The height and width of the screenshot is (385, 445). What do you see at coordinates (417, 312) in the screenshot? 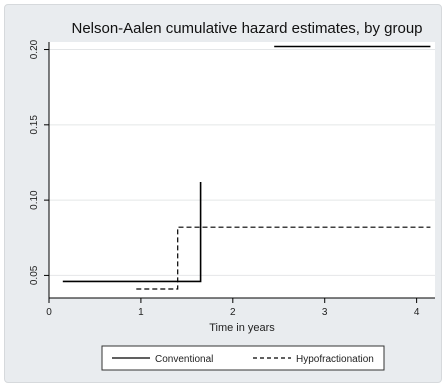
I see `x-tick-label: 4` at bounding box center [417, 312].